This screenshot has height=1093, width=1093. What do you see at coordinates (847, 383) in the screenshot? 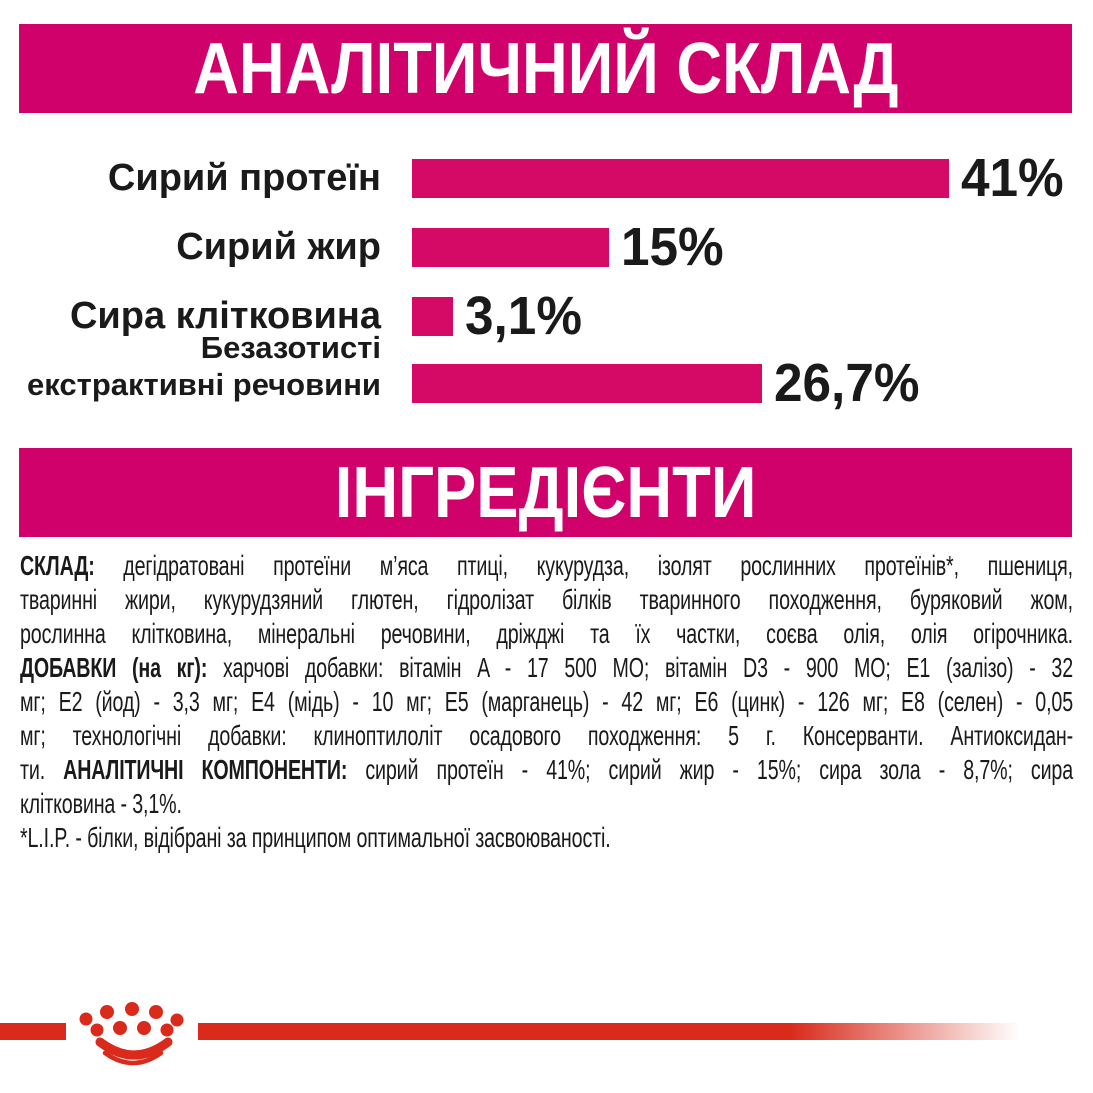
I see `chart-bar-value: 26,7%` at bounding box center [847, 383].